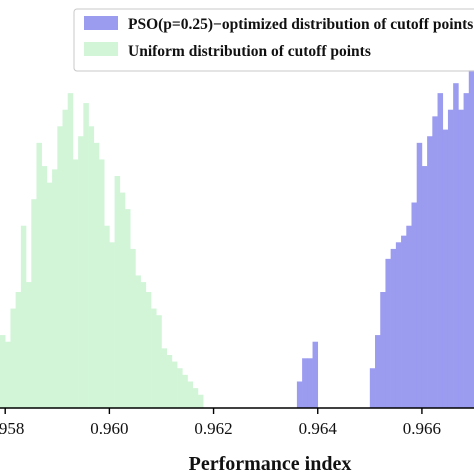 The width and height of the screenshot is (474, 474). I want to click on x-axis-title: Performance index, so click(270, 463).